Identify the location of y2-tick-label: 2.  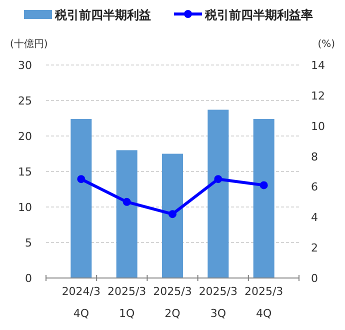
(314, 248).